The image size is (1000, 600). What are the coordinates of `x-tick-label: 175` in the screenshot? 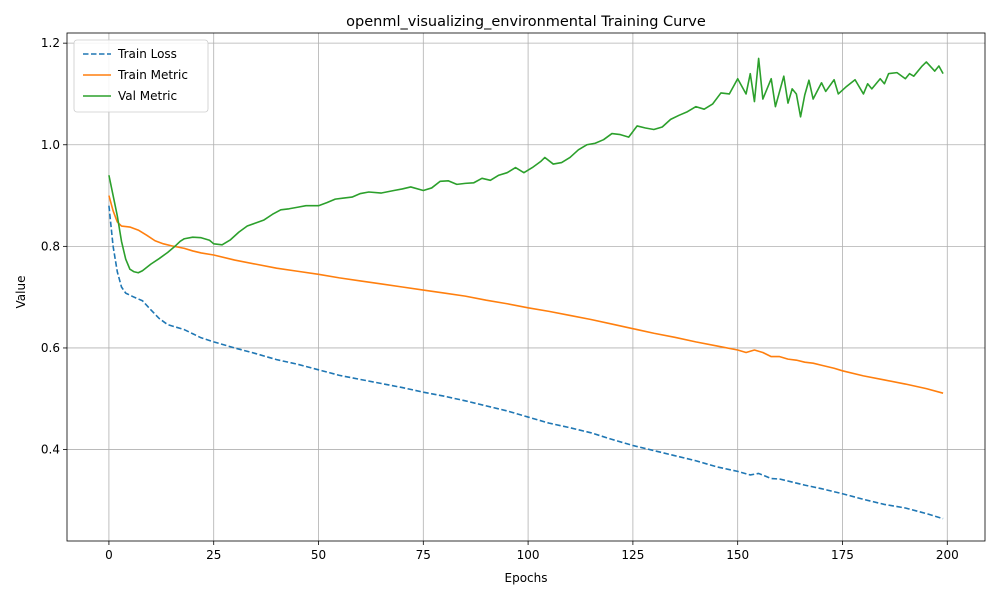 It's located at (842, 555).